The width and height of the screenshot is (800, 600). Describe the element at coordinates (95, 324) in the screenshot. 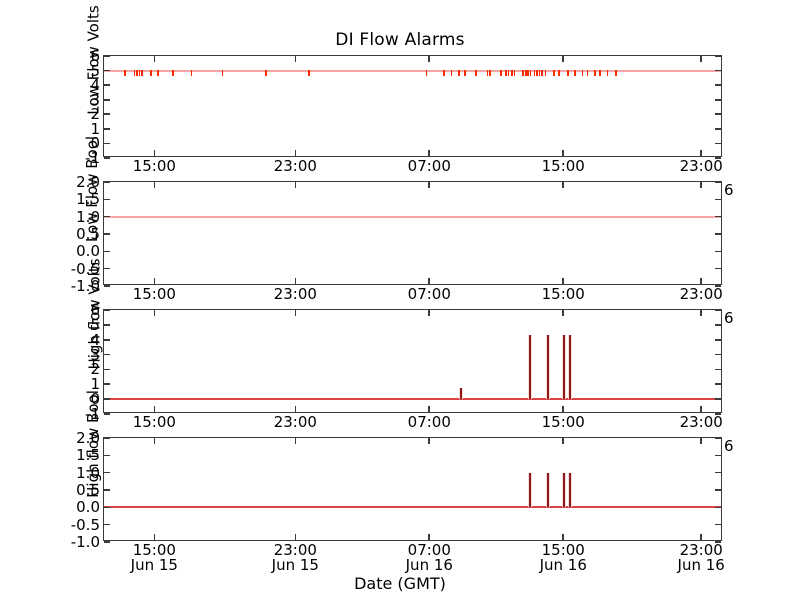

I see `y-tick-label: 5` at that location.